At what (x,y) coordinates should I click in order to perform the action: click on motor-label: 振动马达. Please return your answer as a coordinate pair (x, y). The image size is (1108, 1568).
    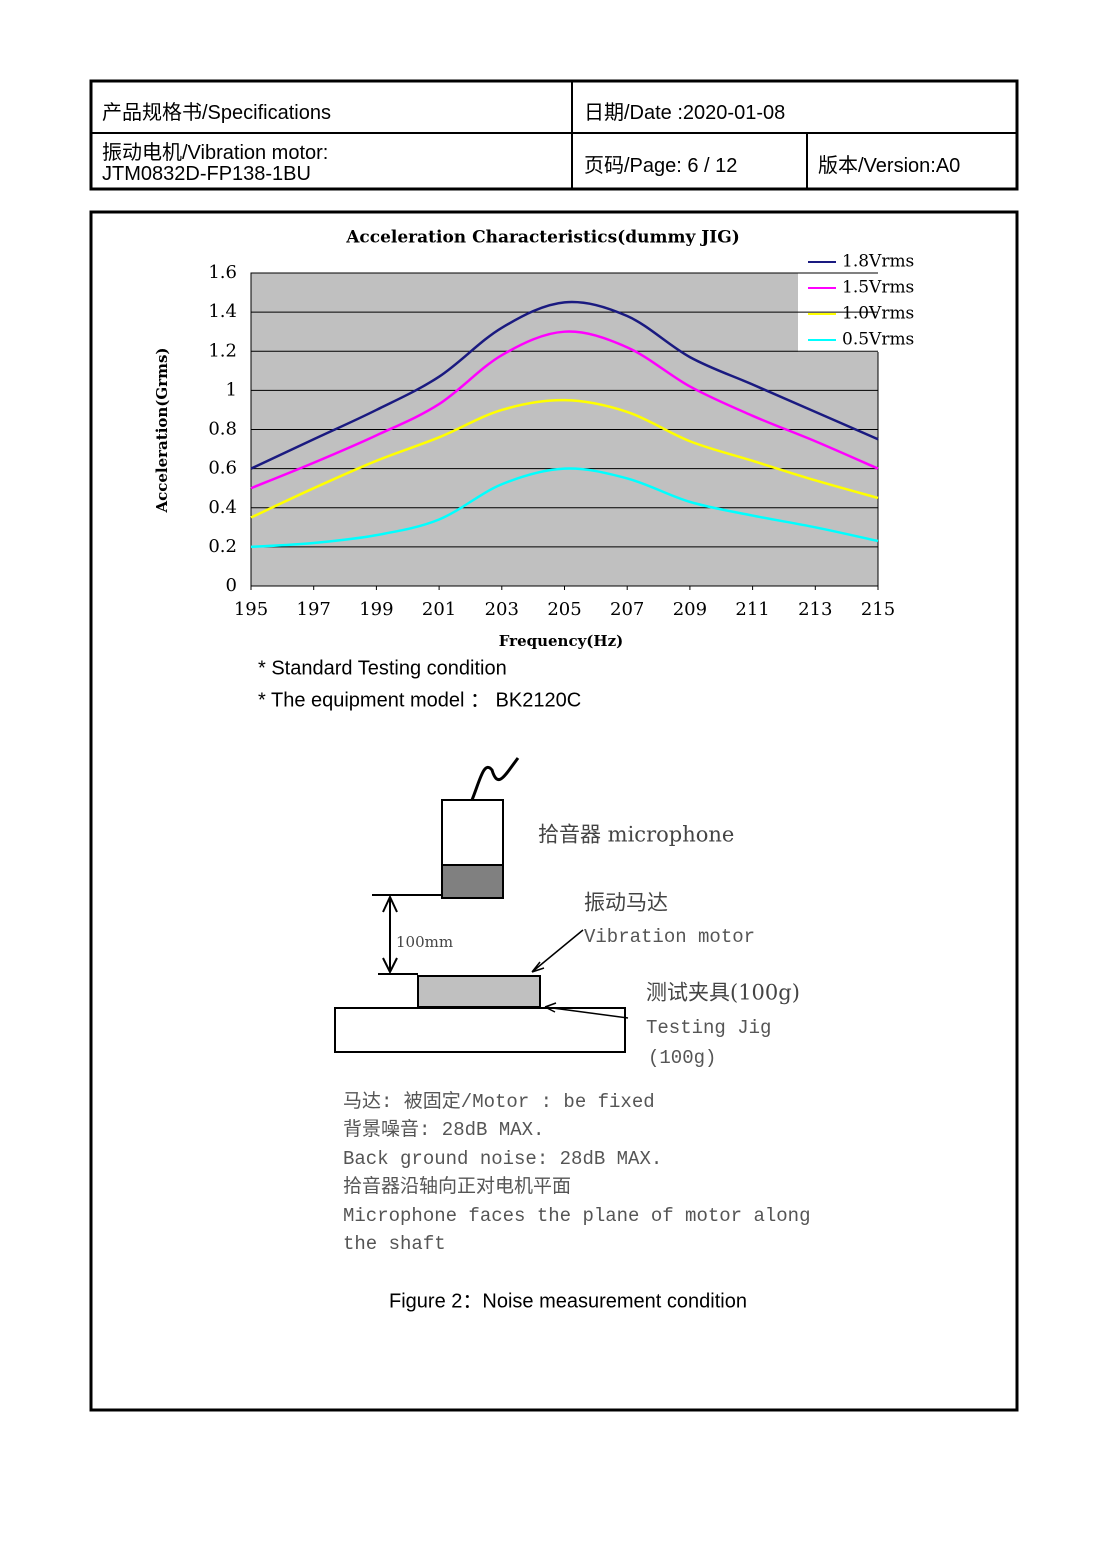
    Looking at the image, I should click on (626, 903).